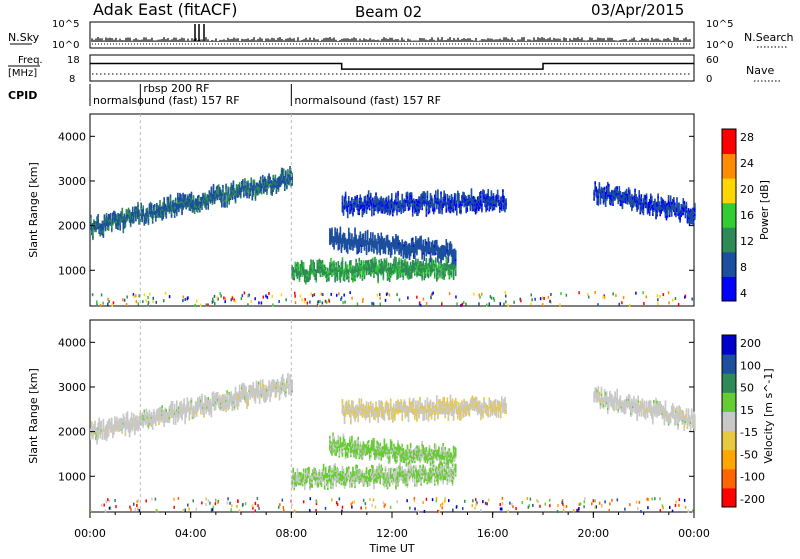 Image resolution: width=800 pixels, height=559 pixels. Describe the element at coordinates (165, 9) in the screenshot. I see `station-title: Adak East (fitACF)` at that location.